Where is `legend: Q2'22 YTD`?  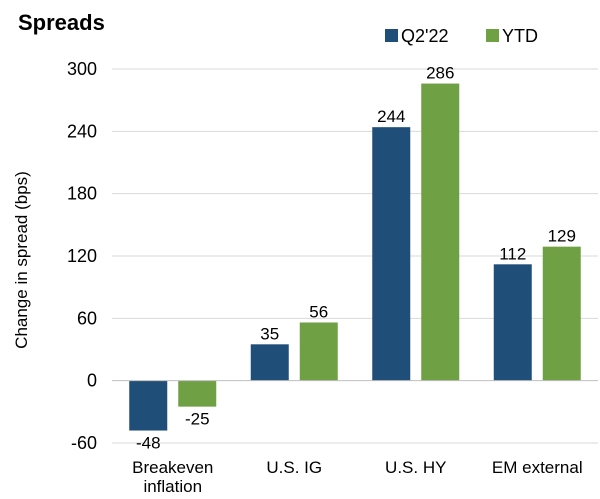
legend: Q2'22 YTD is located at coordinates (461, 36).